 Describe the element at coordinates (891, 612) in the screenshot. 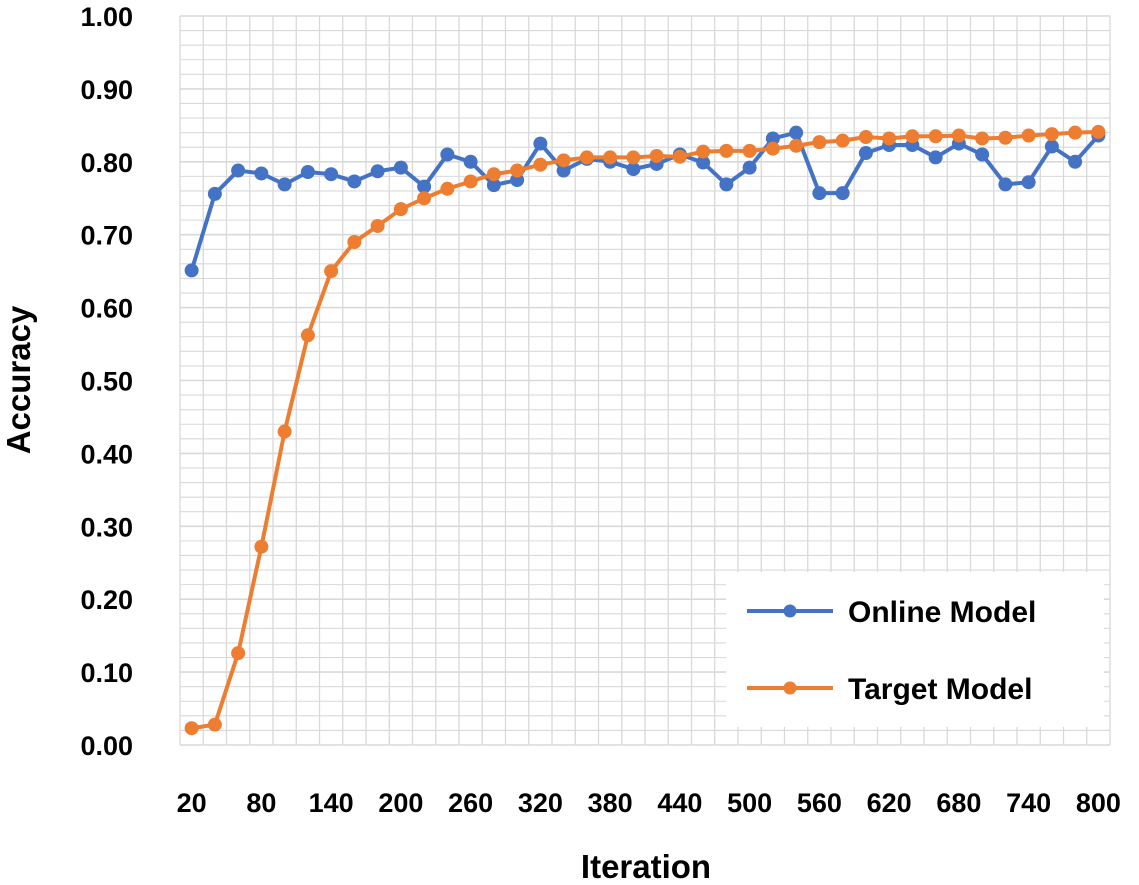

I see `legend-item-online-model: Online Model` at that location.